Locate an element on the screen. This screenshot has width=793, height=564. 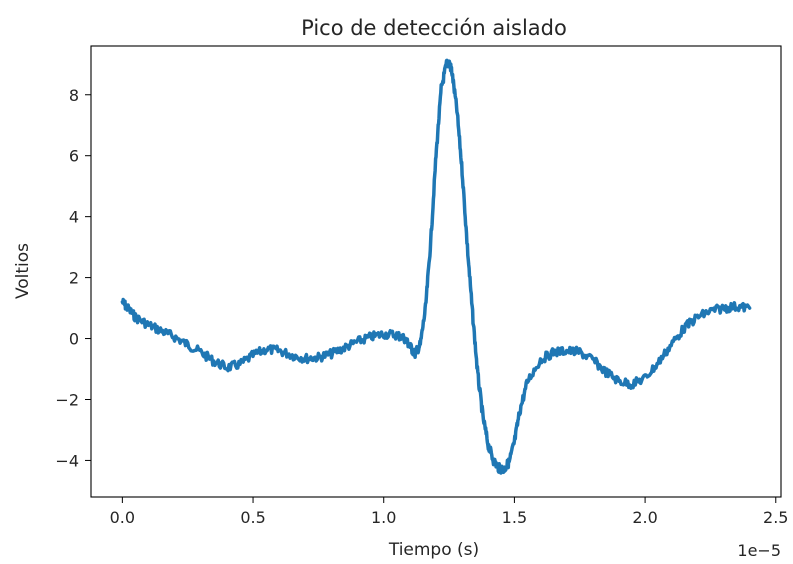
chart-title: Pico de detección aislado is located at coordinates (434, 28).